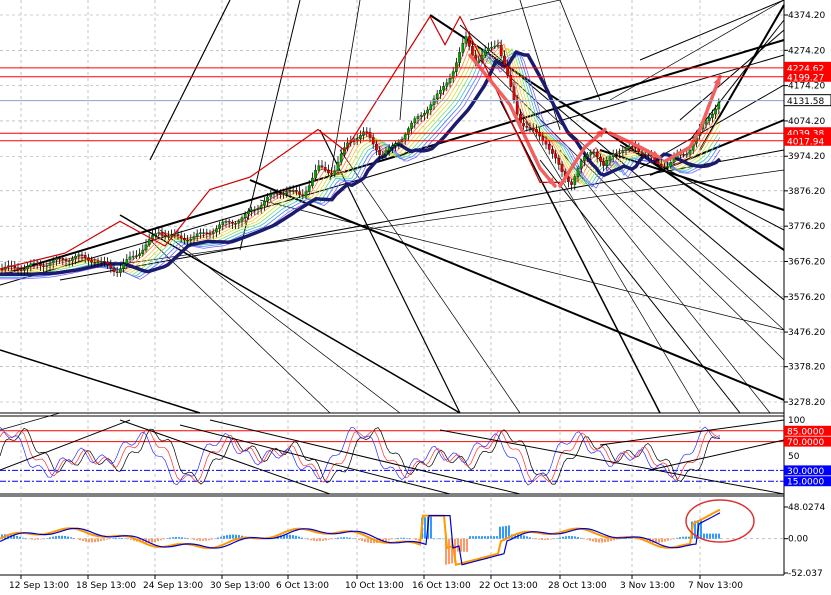 The height and width of the screenshot is (595, 831). Describe the element at coordinates (805, 102) in the screenshot. I see `price-level-label: 4131.58` at that location.